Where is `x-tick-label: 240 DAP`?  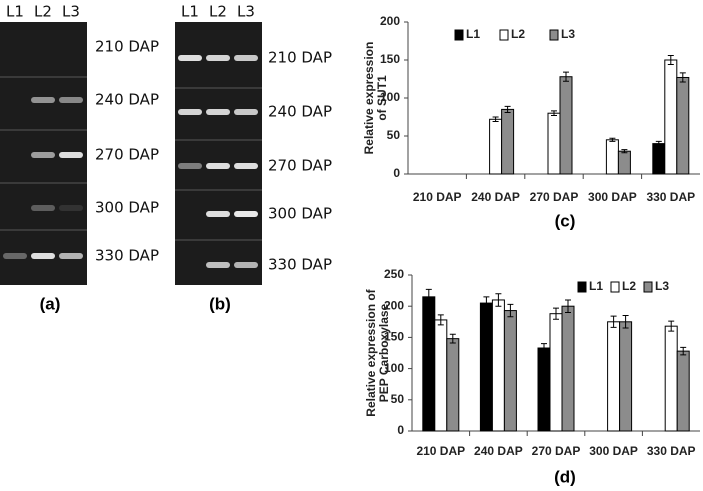
x-tick-label: 240 DAP is located at coordinates (498, 451).